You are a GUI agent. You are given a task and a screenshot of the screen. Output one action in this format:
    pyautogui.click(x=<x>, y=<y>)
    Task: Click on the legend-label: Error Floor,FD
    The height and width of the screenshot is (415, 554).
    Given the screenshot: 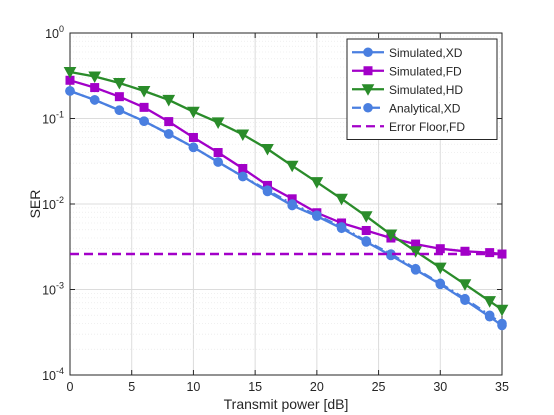 What is the action you would take?
    pyautogui.click(x=427, y=127)
    